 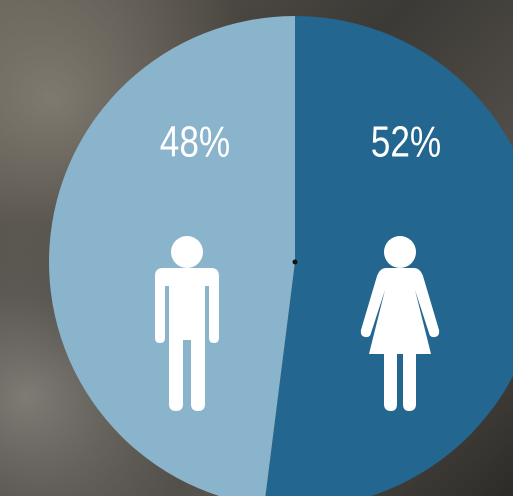 I want to click on value-label: 48%, so click(x=195, y=142).